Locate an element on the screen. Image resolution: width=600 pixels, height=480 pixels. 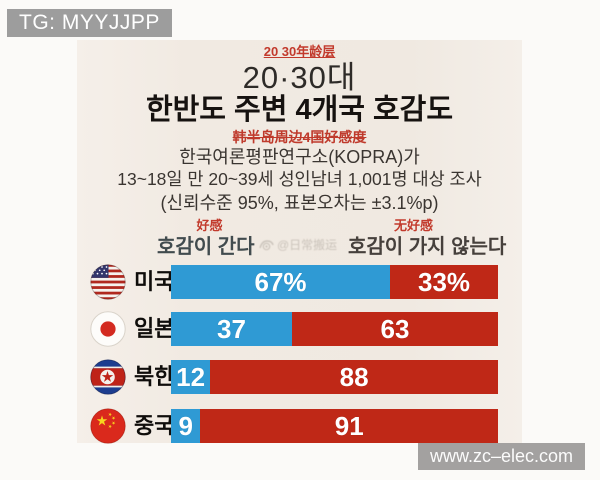
source-line-2: 13~18일 만 20~39세 성인남녀 1,001명 대상 조사 is located at coordinates (299, 179).